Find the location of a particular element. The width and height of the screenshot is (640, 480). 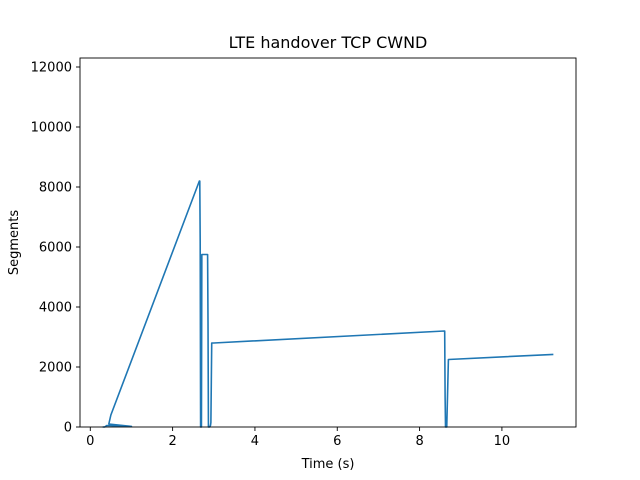

x-tick-label: 2 is located at coordinates (172, 441).